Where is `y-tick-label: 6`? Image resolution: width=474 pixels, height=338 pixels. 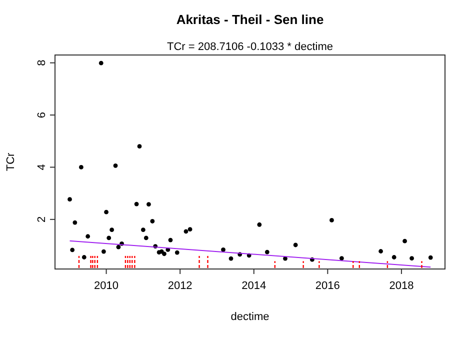
y-tick-label: 6 is located at coordinates (42, 115).